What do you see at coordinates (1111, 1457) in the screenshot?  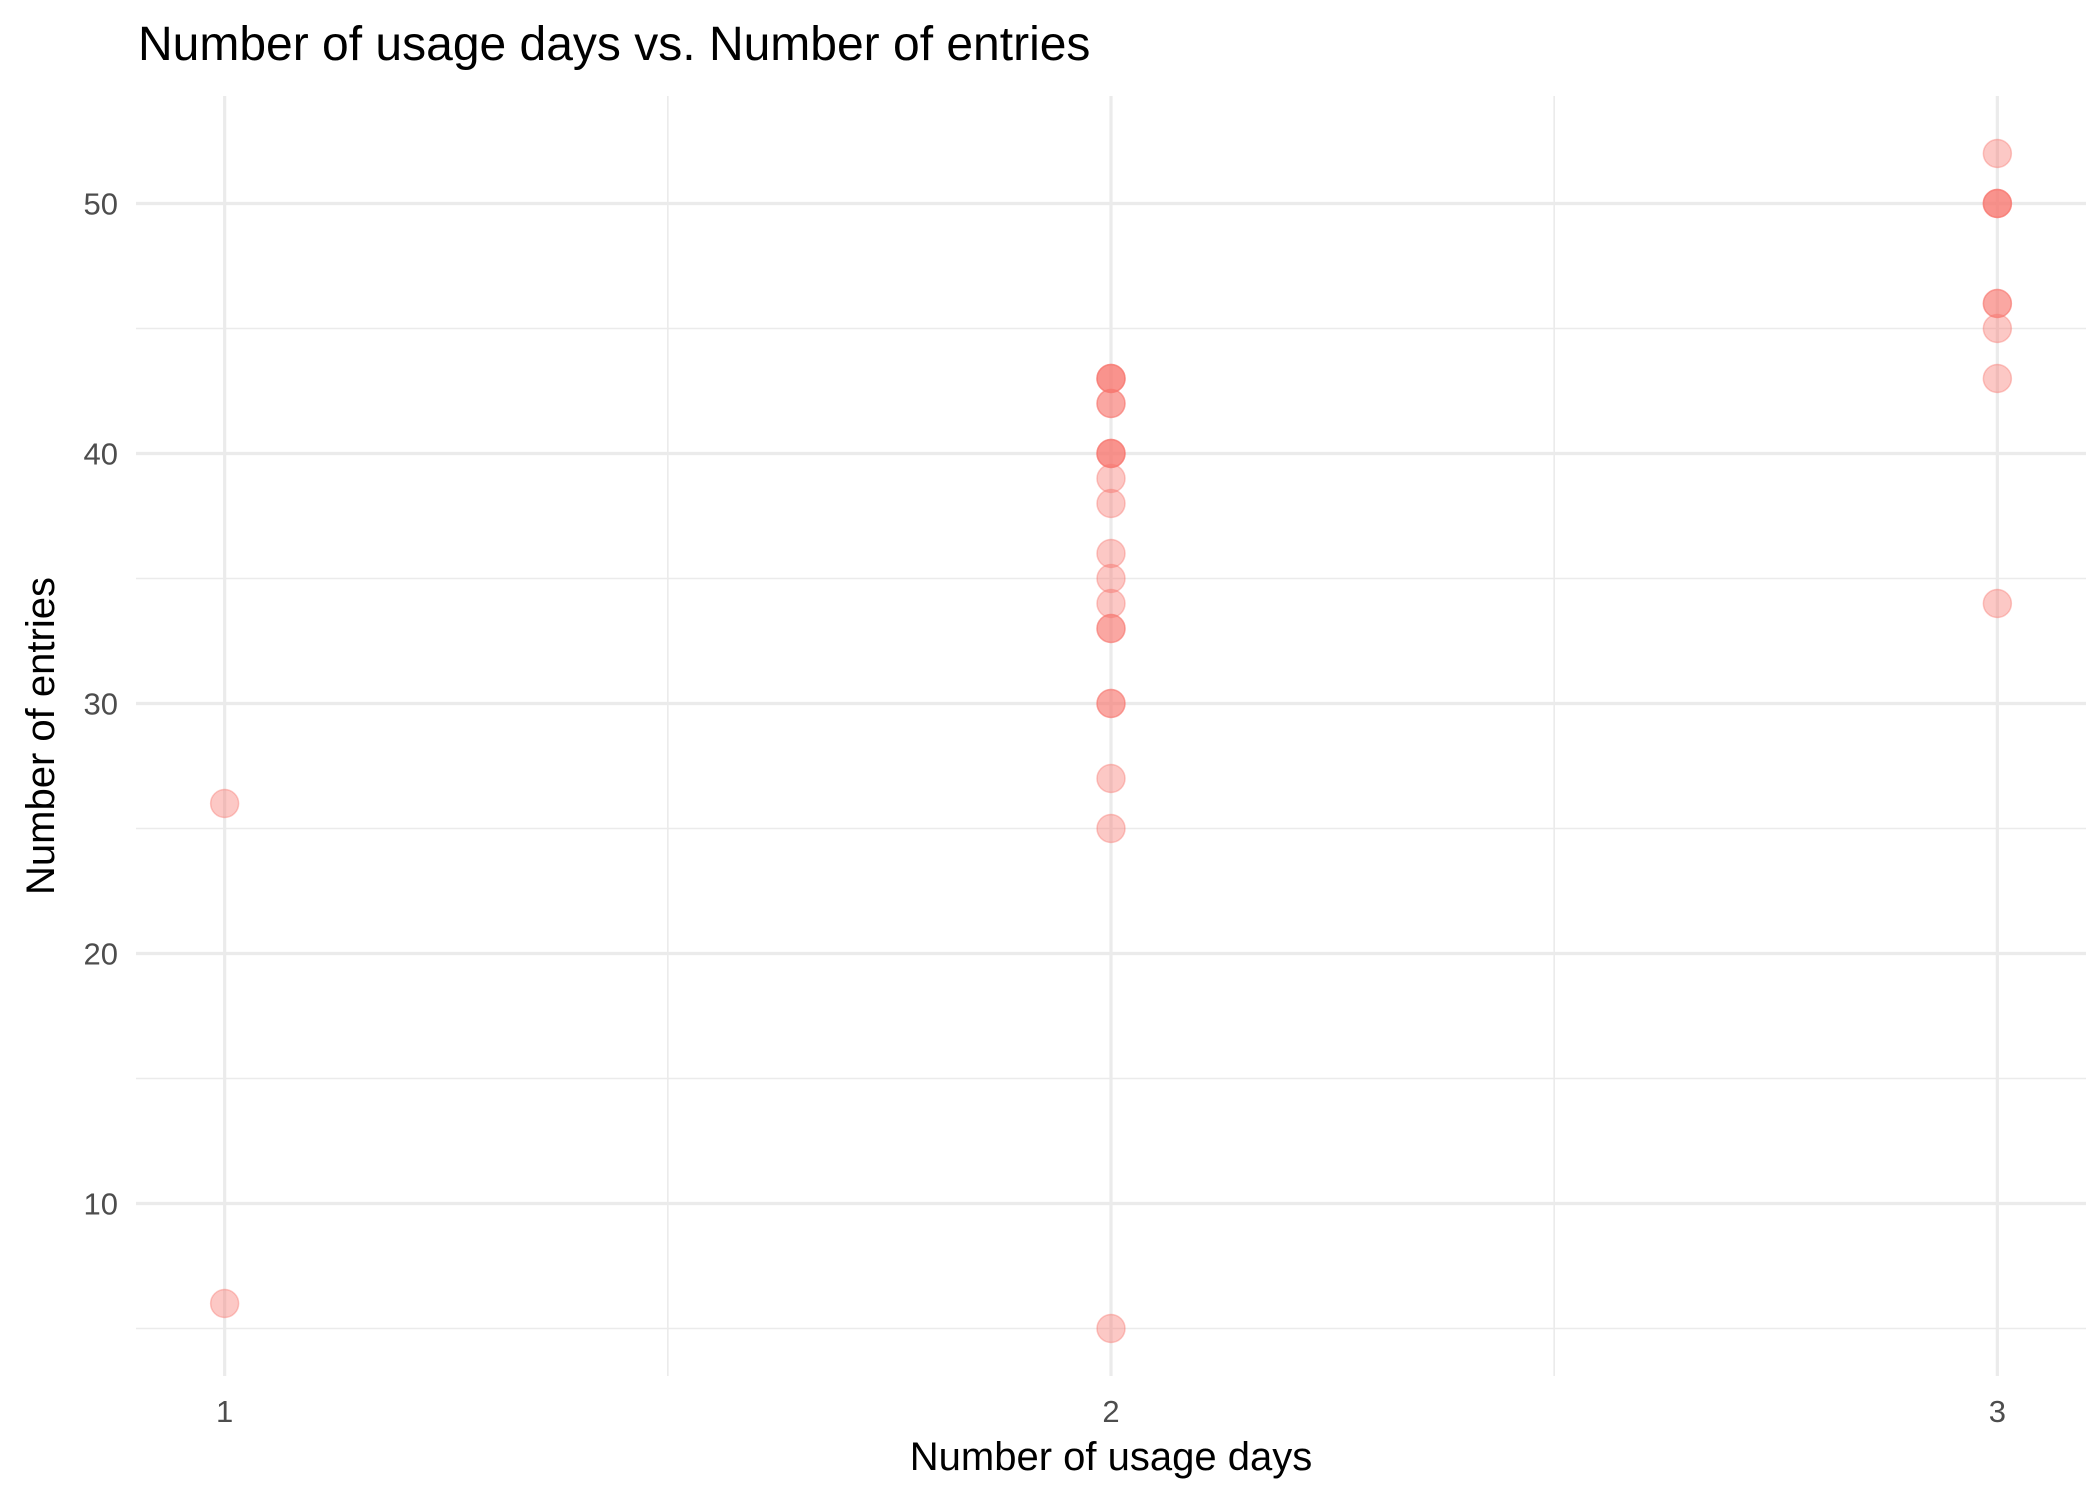 I see `x-axis-title: Number of usage days` at bounding box center [1111, 1457].